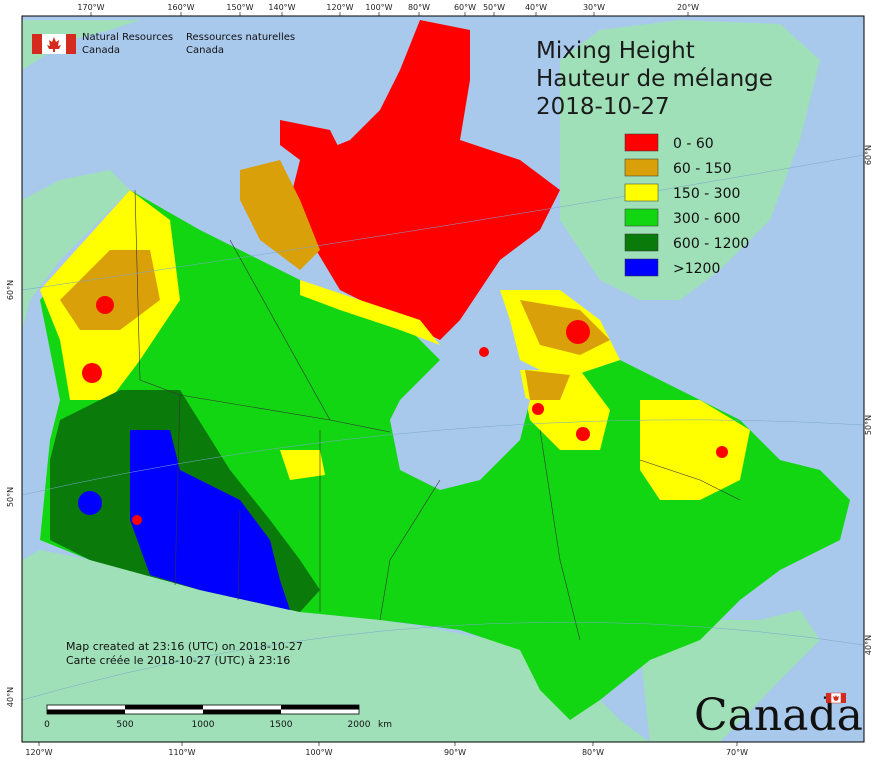 Image resolution: width=880 pixels, height=760 pixels. I want to click on bottom-tick-label: 90°W, so click(455, 752).